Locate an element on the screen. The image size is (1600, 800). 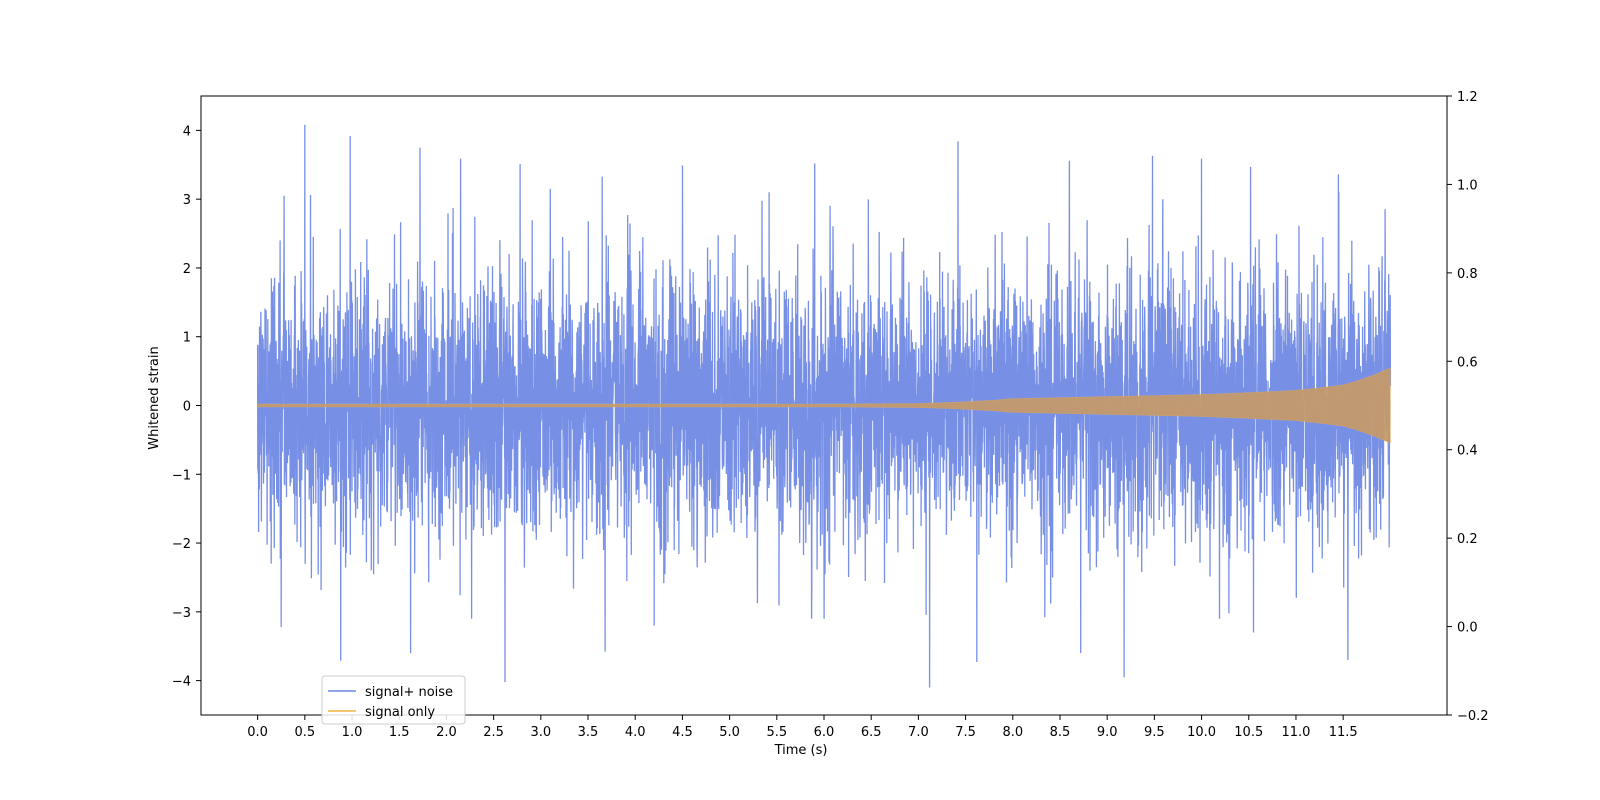
x-tick-label: 11.0 is located at coordinates (1295, 732).